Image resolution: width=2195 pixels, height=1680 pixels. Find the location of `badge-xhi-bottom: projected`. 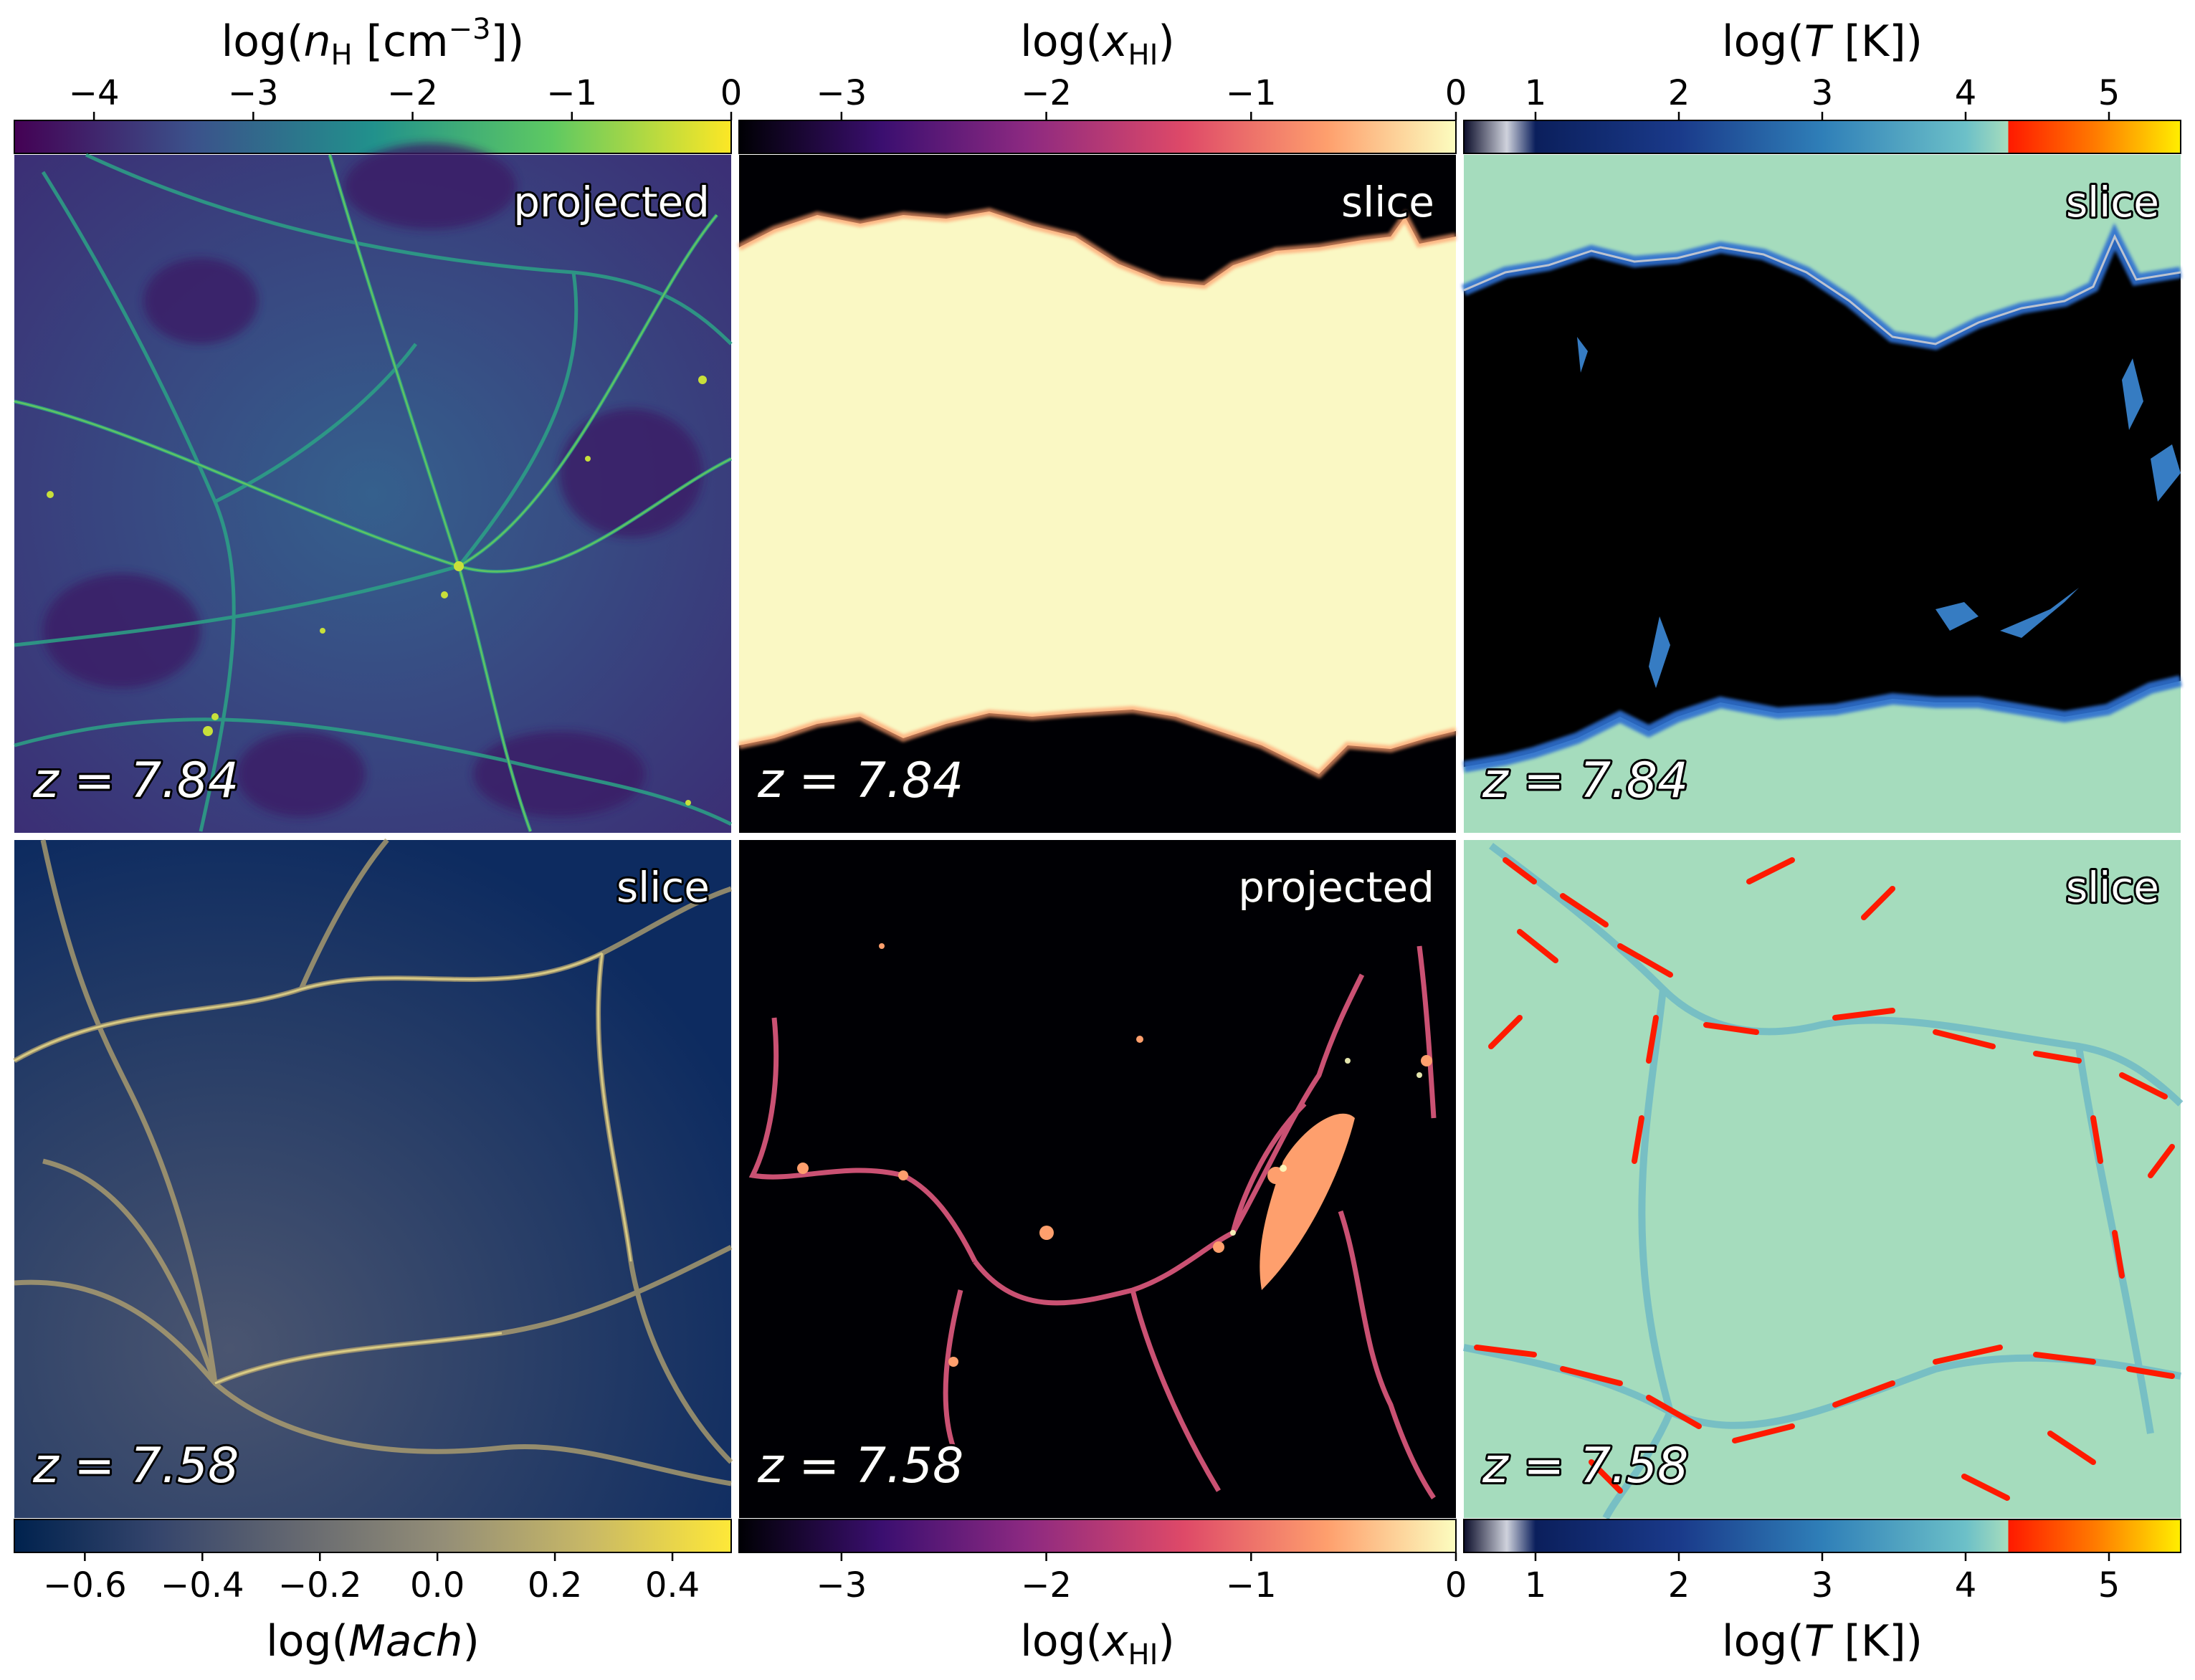

badge-xhi-bottom: projected is located at coordinates (1336, 887).